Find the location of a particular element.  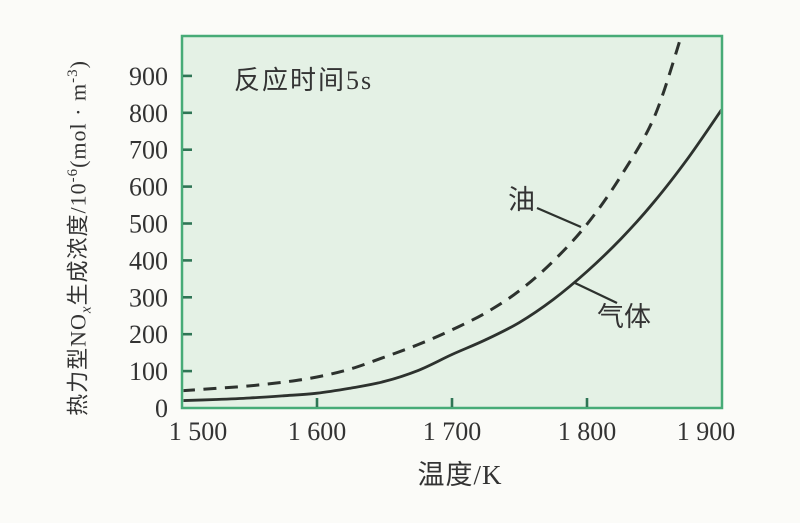

series-label-oil: 油 is located at coordinates (521, 200).